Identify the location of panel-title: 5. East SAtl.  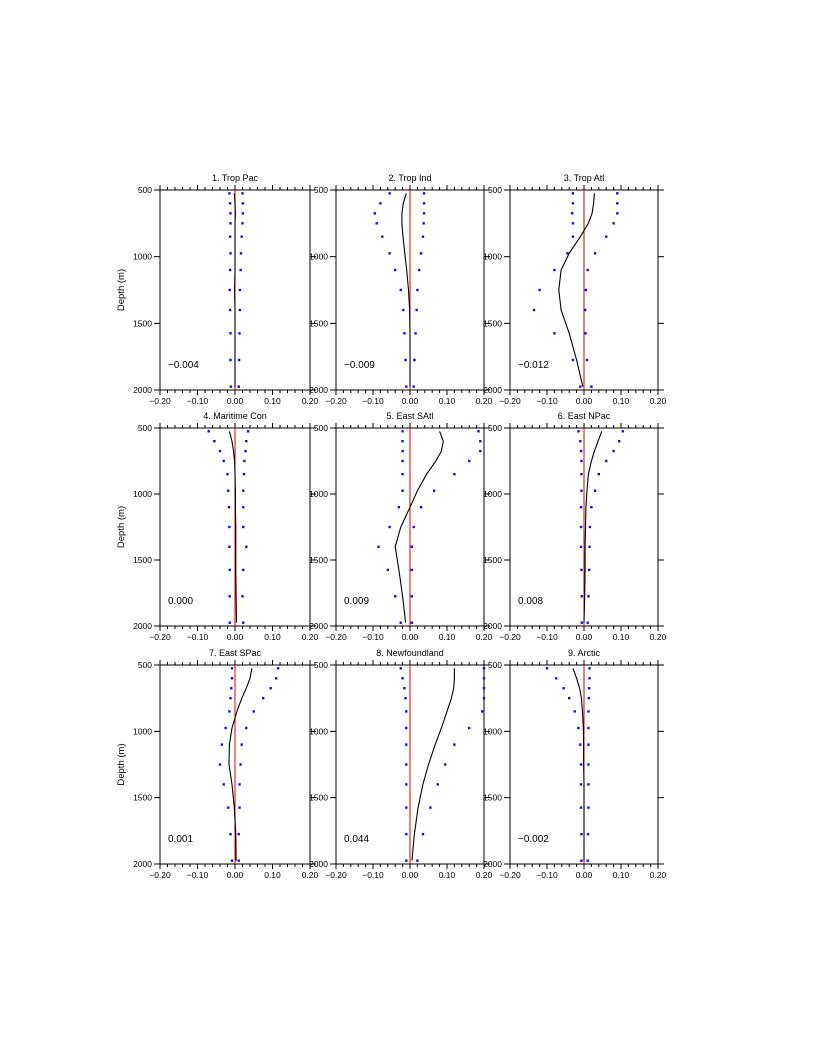
(409, 416).